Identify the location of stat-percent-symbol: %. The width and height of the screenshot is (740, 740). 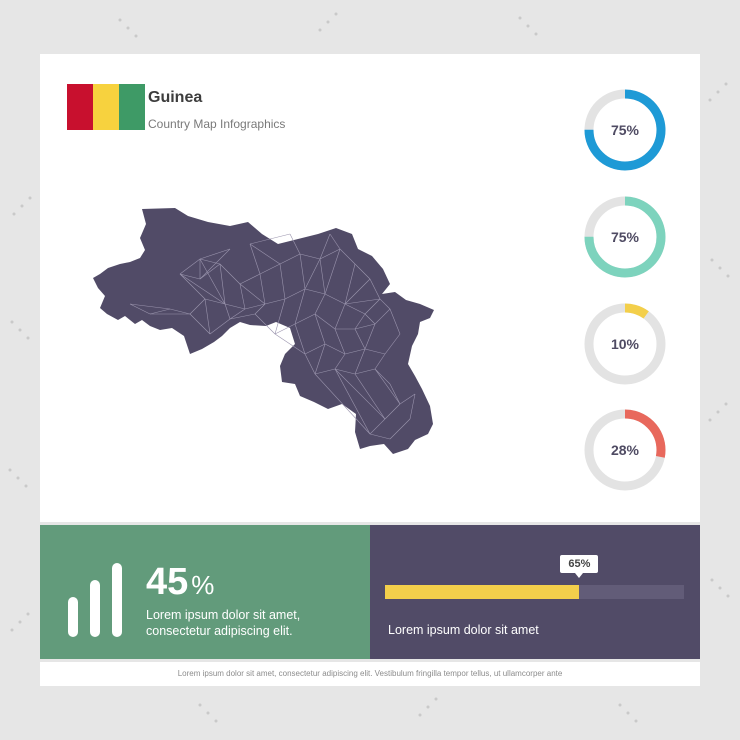
(203, 585).